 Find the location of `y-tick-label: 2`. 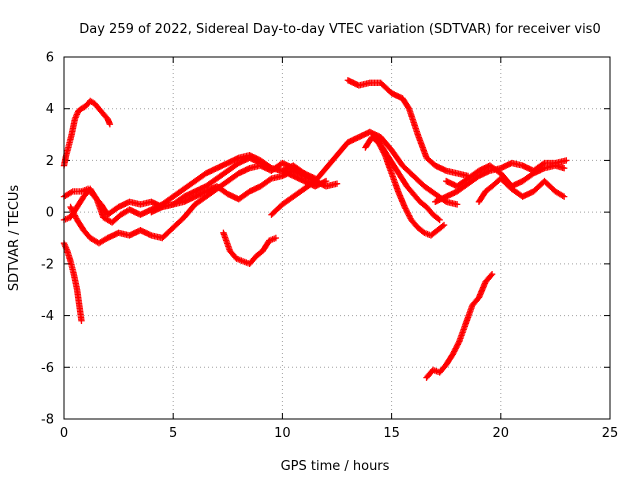

y-tick-label: 2 is located at coordinates (50, 161).